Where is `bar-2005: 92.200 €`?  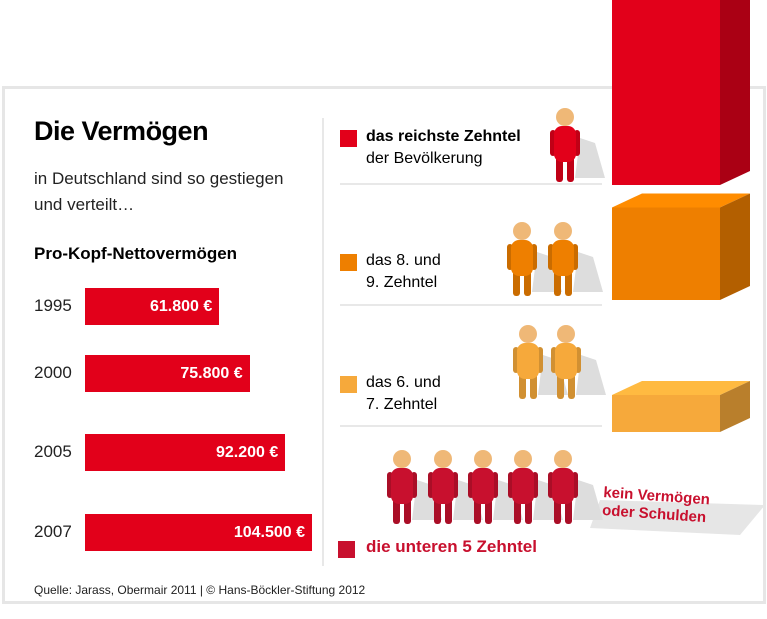
bar-2005: 92.200 € is located at coordinates (185, 452).